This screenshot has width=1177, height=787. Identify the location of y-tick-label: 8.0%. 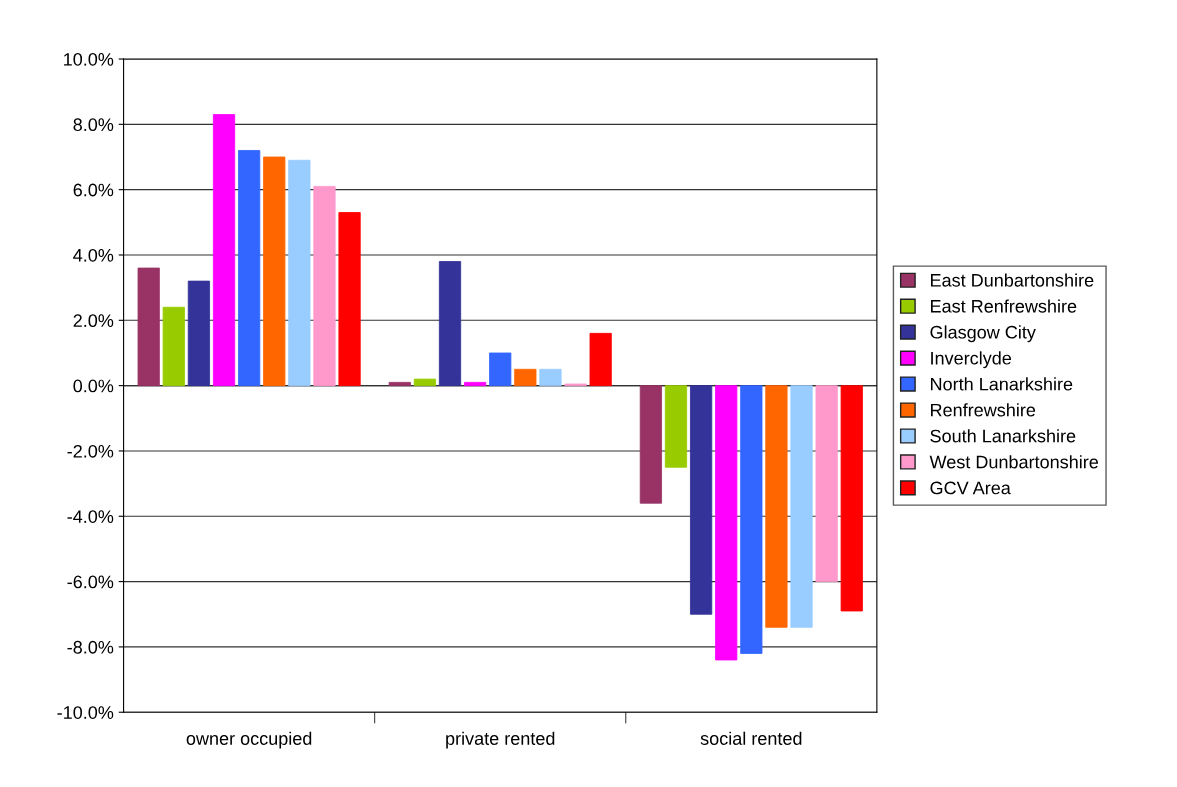
(93, 125).